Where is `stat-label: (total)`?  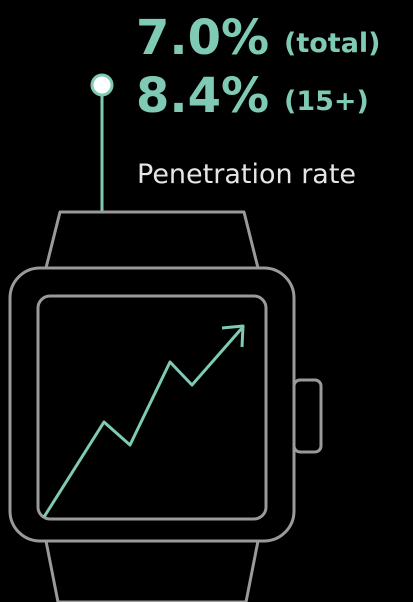 stat-label: (total) is located at coordinates (332, 43).